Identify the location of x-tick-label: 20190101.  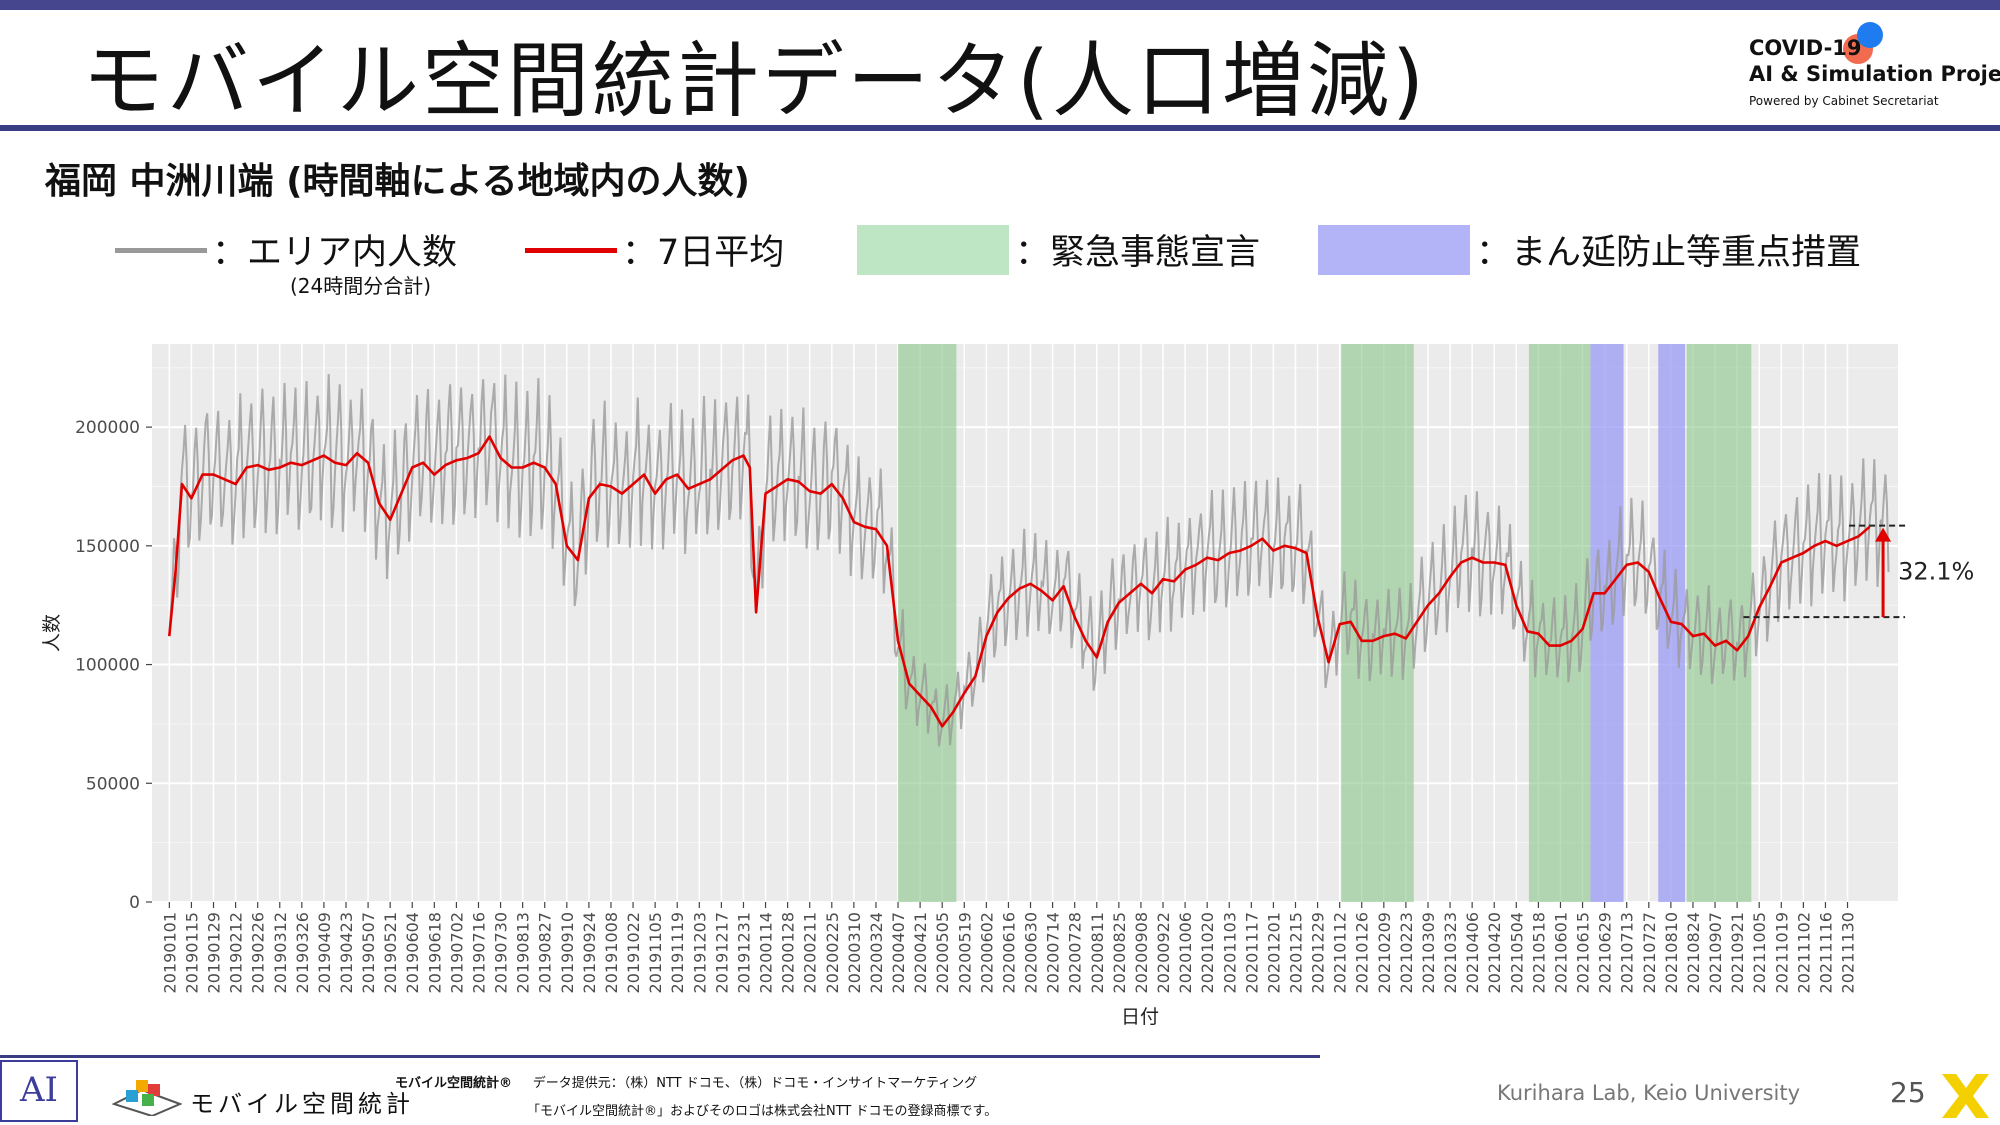
(169, 952).